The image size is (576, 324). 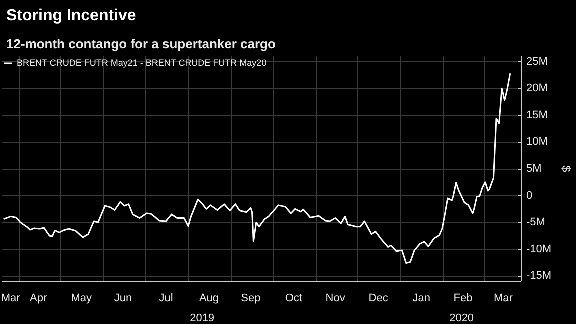 What do you see at coordinates (537, 88) in the screenshot?
I see `y-tick-label: 20M` at bounding box center [537, 88].